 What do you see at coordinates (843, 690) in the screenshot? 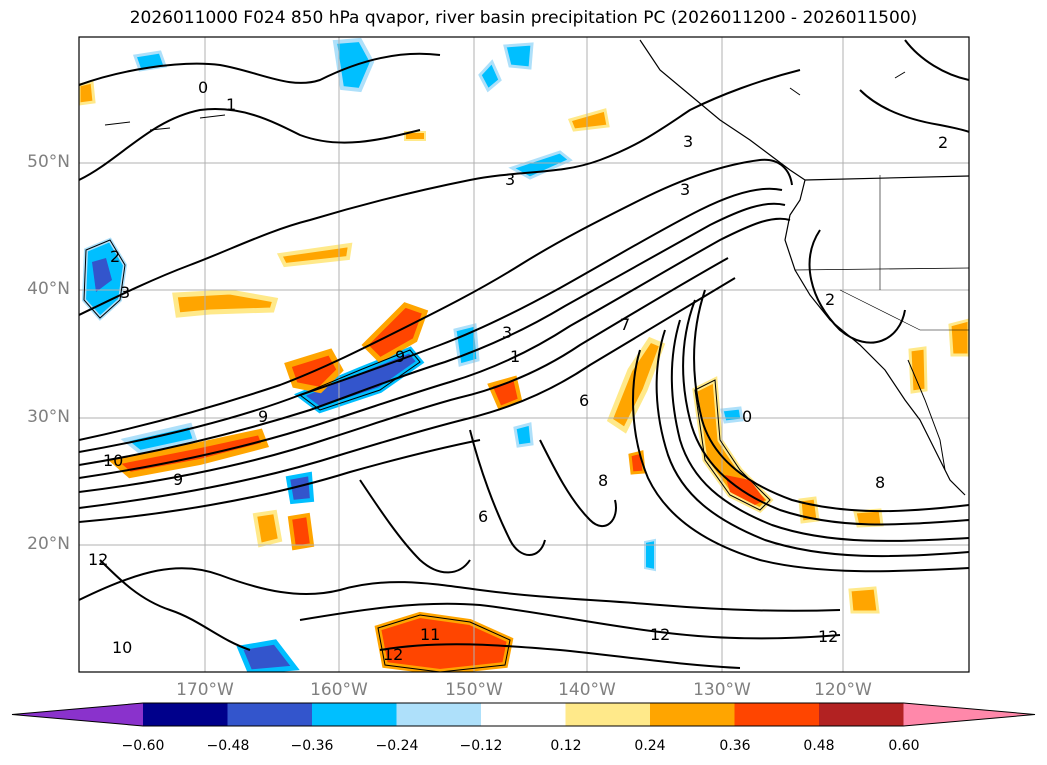
I see `lon-label-120w: 120°W` at bounding box center [843, 690].